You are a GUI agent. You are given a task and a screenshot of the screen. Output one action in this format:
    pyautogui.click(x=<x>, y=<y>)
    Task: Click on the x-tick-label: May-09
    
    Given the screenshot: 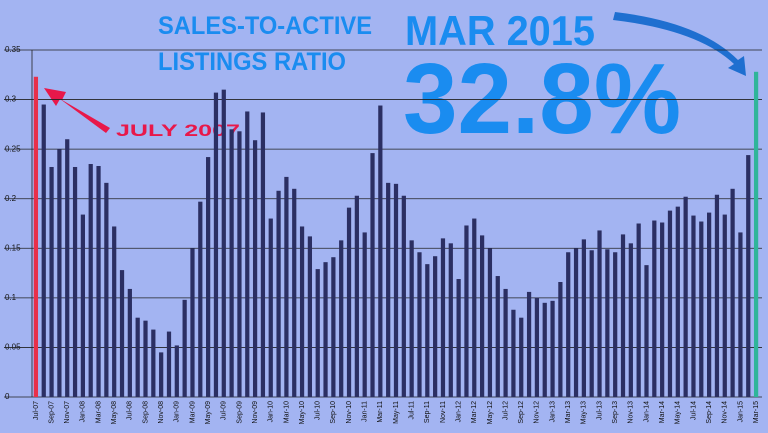 What is the action you would take?
    pyautogui.click(x=208, y=412)
    